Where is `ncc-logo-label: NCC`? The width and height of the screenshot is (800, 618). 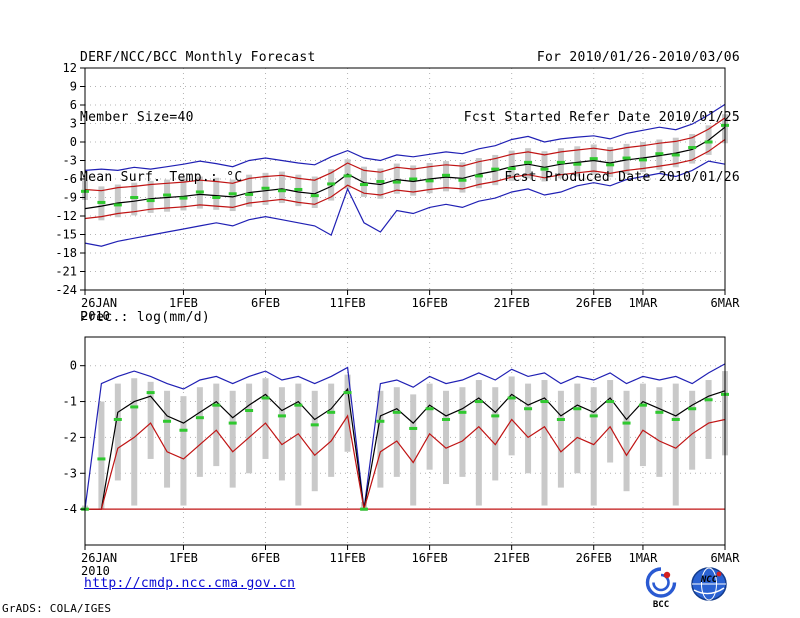 ncc-logo-label: NCC is located at coordinates (709, 580).